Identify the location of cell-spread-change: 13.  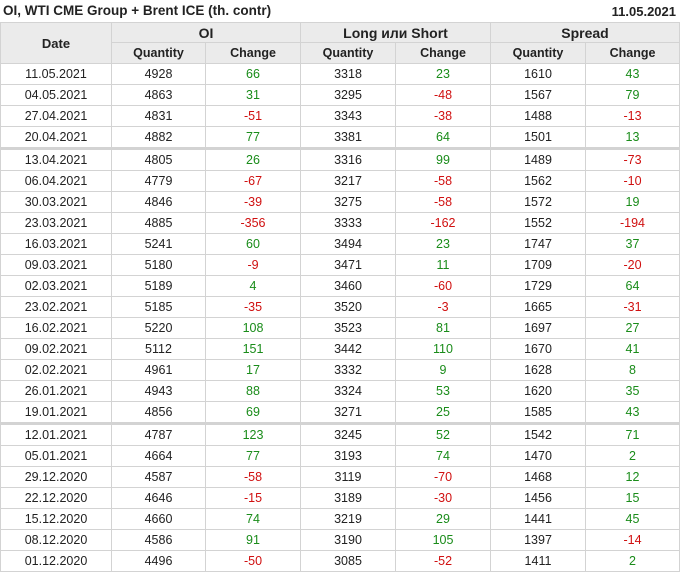
(632, 137).